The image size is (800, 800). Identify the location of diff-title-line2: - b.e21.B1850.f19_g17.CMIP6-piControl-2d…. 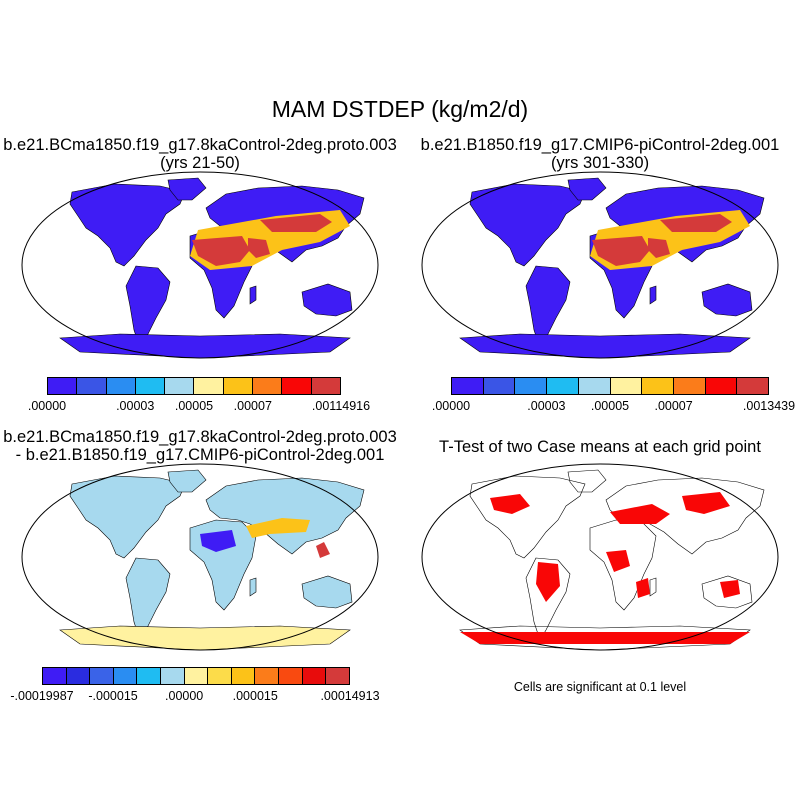
(200, 455).